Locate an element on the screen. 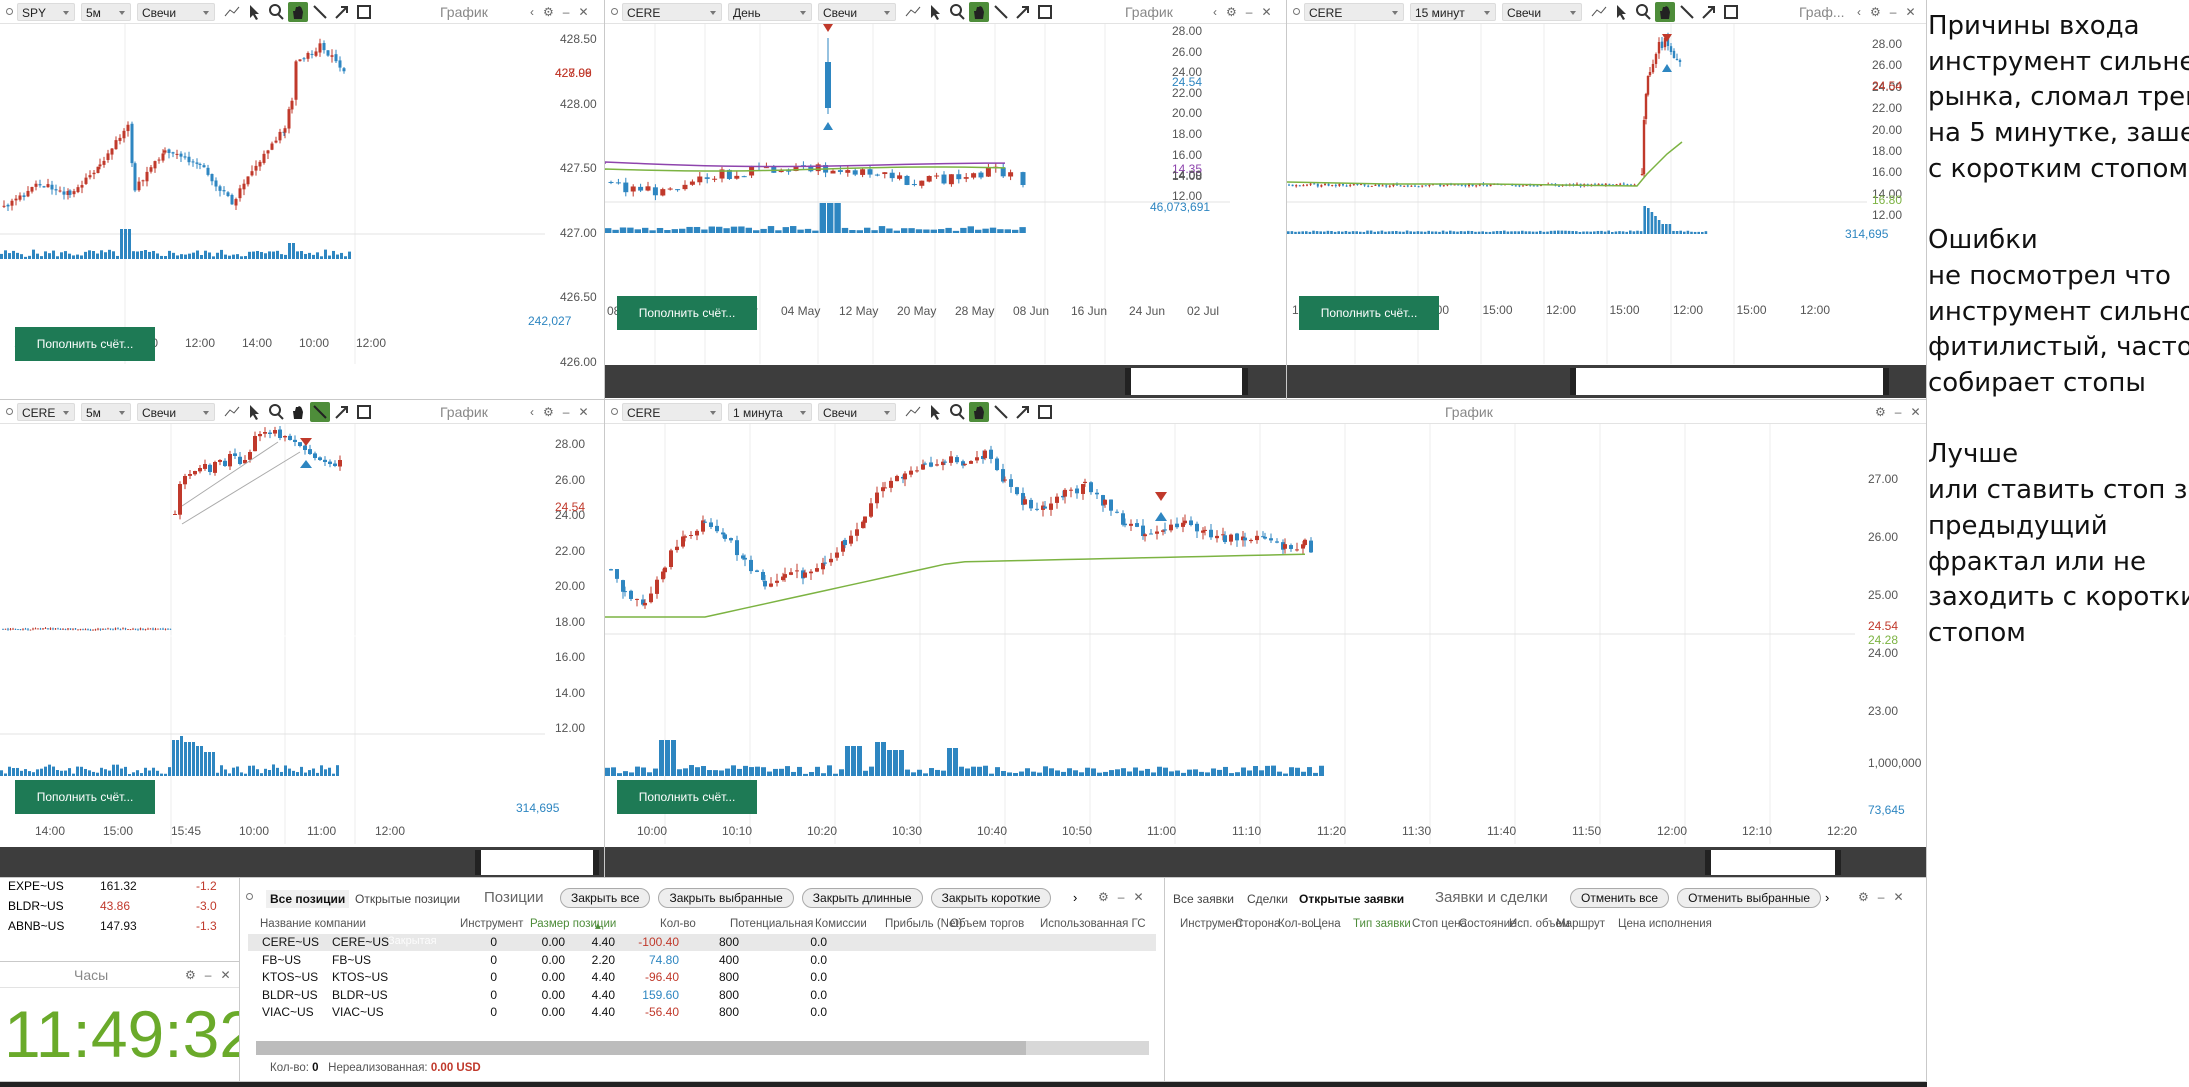  interval-select: 1 минута is located at coordinates (770, 411).